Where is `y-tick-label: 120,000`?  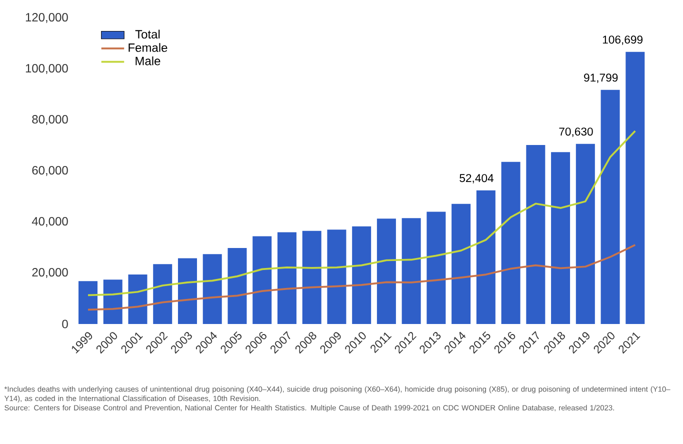
y-tick-label: 120,000 is located at coordinates (47, 18).